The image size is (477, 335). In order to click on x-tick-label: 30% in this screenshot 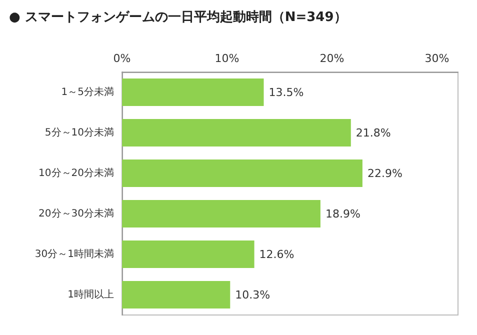, I will do `click(437, 58)`.